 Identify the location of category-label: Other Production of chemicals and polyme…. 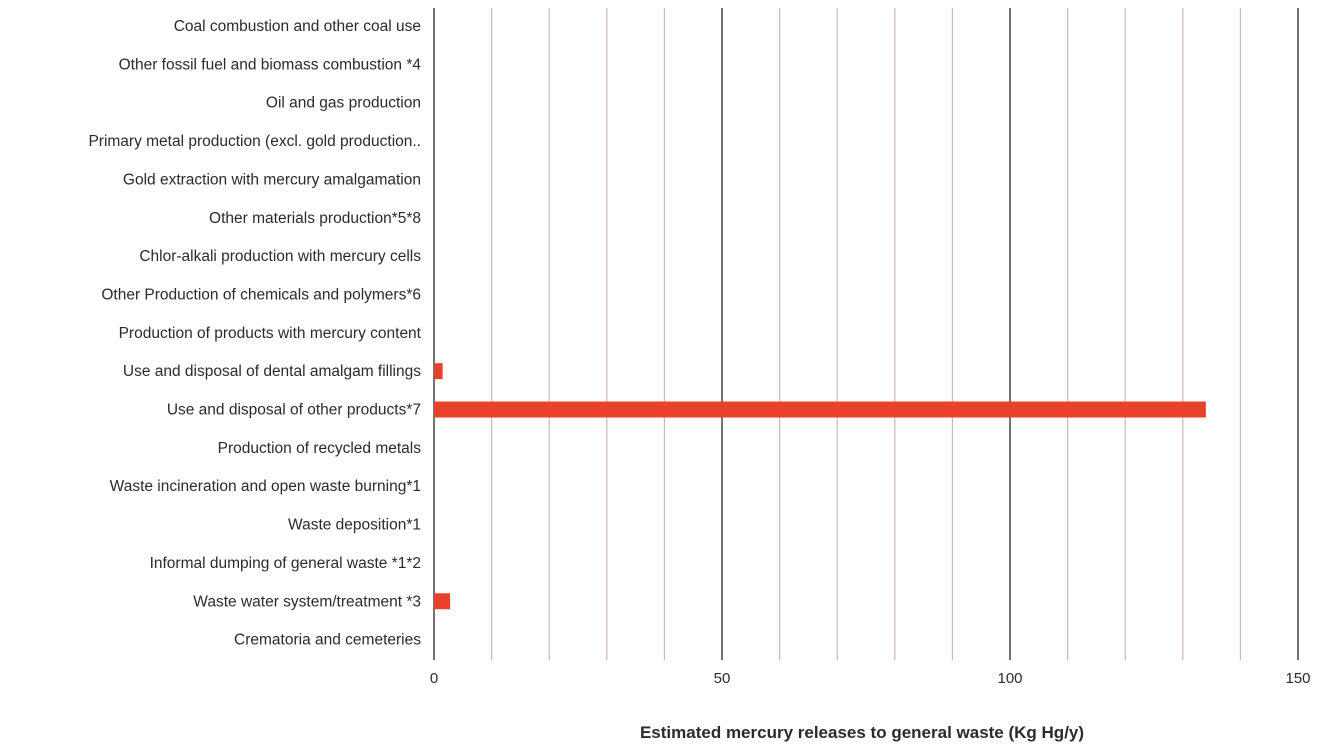
(261, 294).